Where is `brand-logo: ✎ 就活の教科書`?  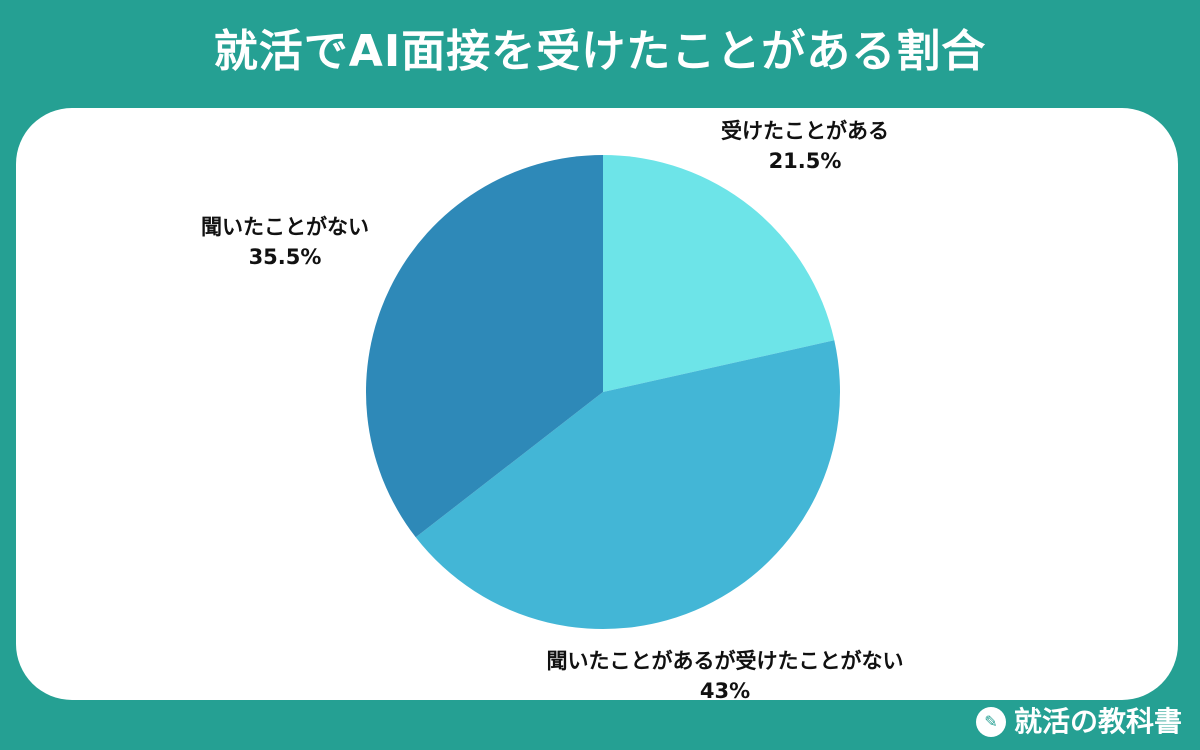 brand-logo: ✎ 就活の教科書 is located at coordinates (1078, 722).